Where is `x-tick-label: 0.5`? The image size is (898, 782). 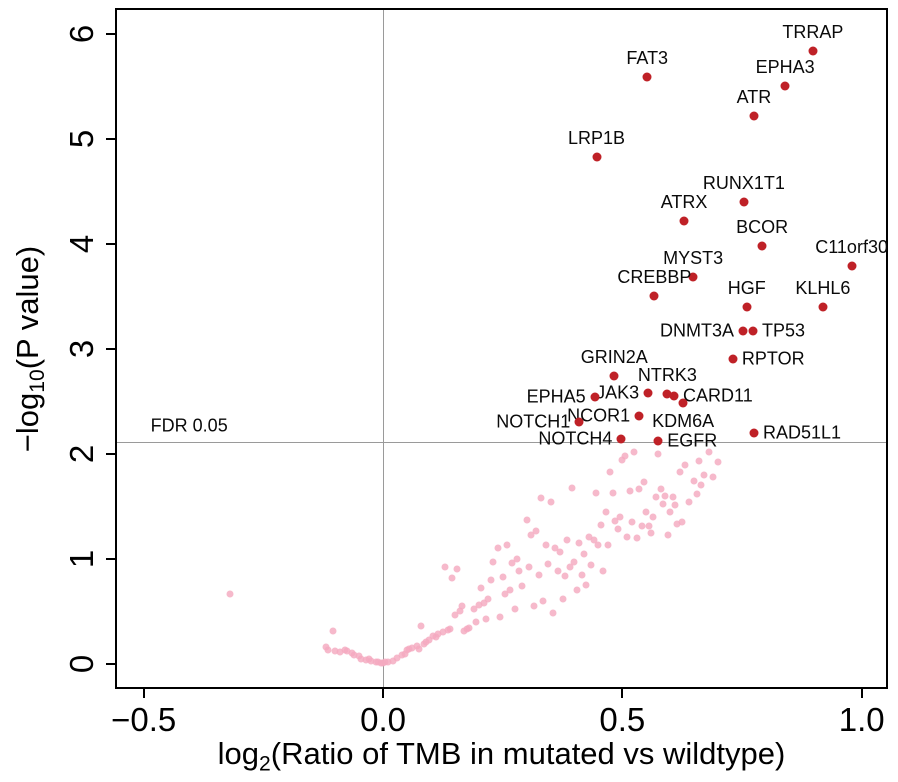
x-tick-label: 0.5 is located at coordinates (622, 719).